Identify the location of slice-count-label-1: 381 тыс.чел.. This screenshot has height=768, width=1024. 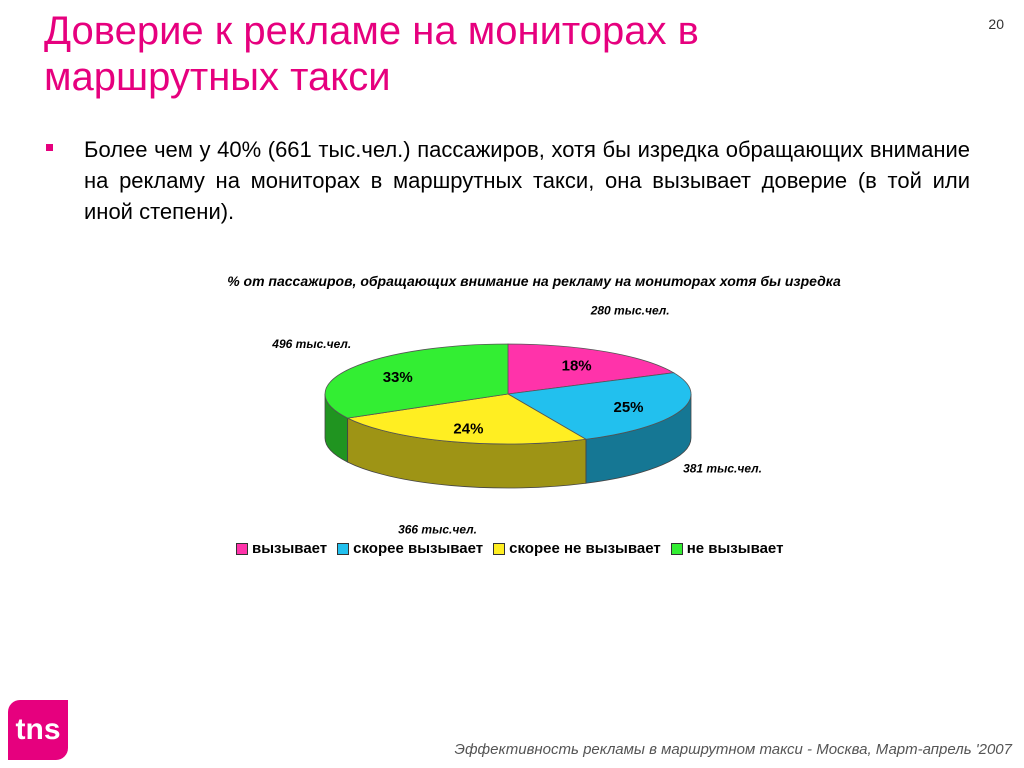
(722, 468).